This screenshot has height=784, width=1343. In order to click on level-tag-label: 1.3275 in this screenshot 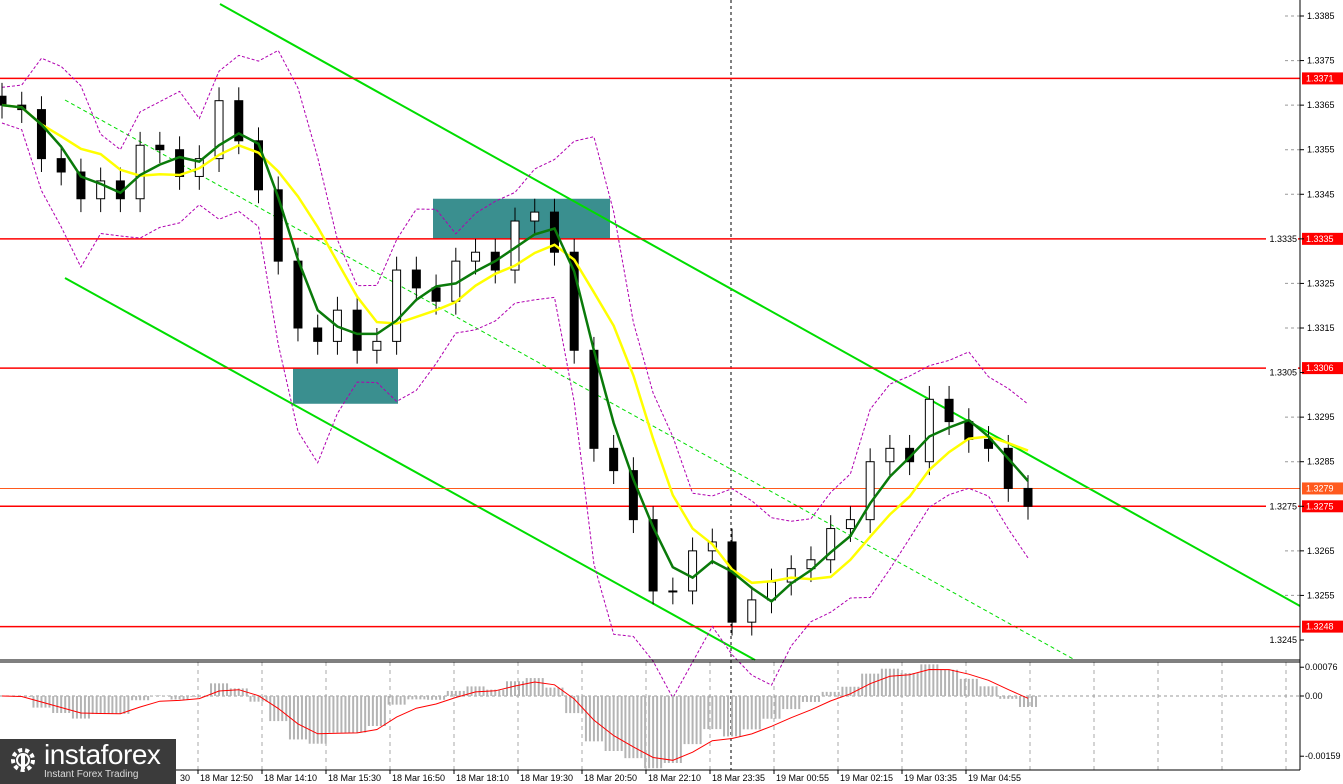, I will do `click(1320, 506)`.